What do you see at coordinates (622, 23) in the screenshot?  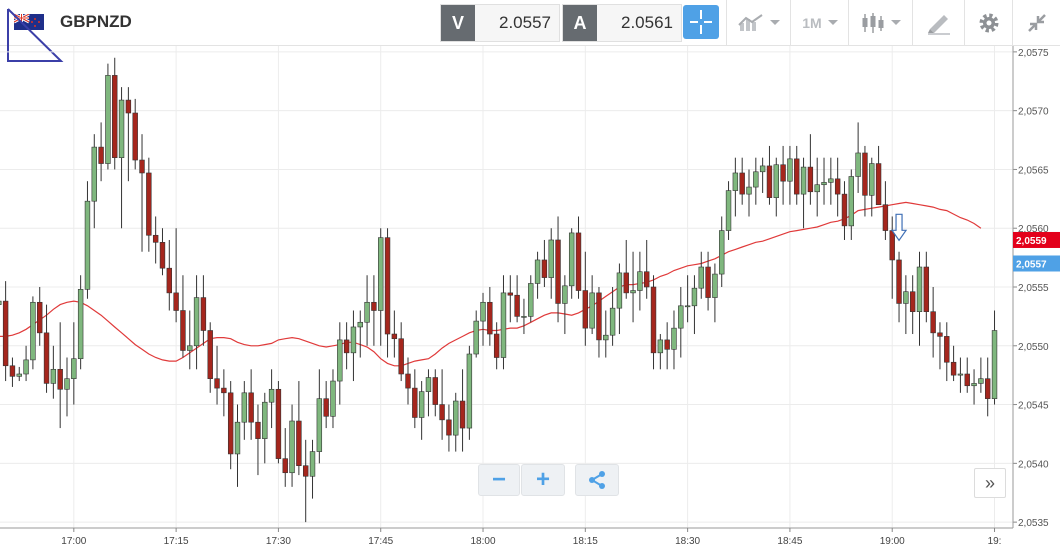 I see `buy-quote-button: A 2.0561` at bounding box center [622, 23].